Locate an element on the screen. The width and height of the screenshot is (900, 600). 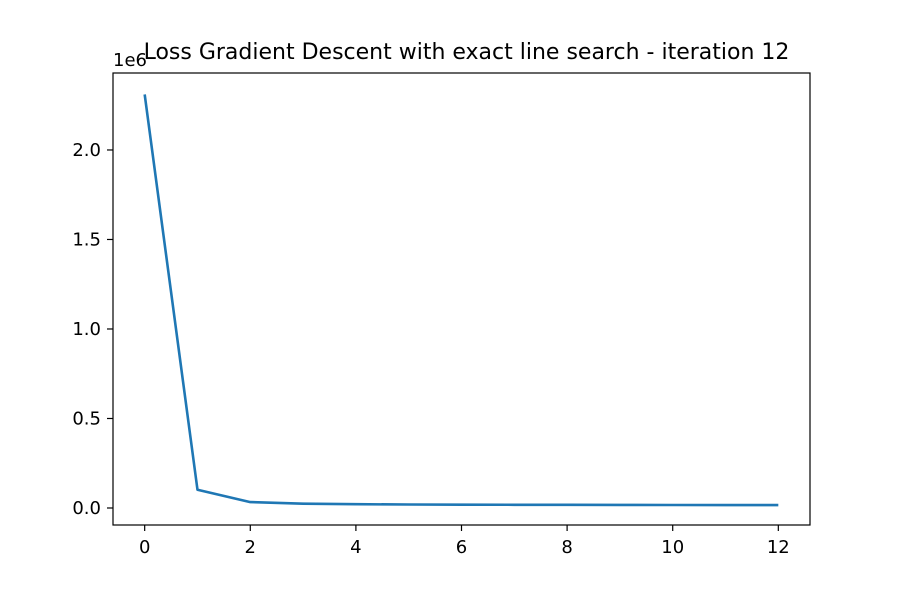
x-tick-label: 4 is located at coordinates (355, 547).